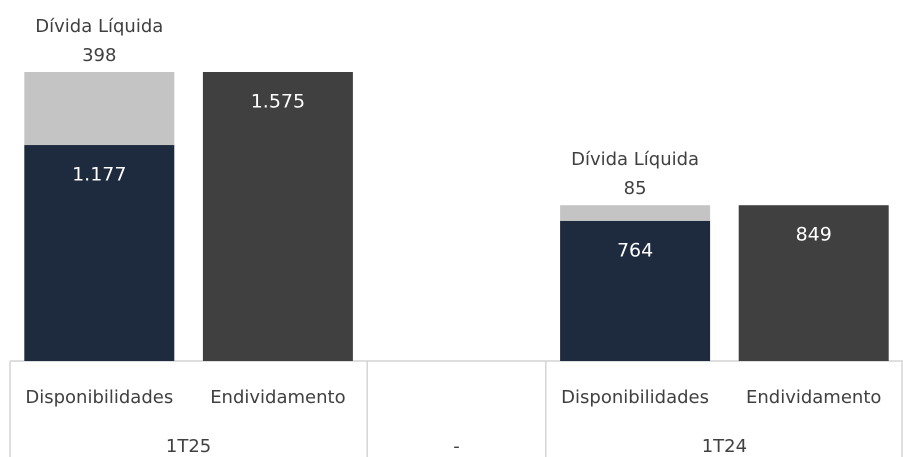  Describe the element at coordinates (99, 55) in the screenshot. I see `data-label: 398` at that location.